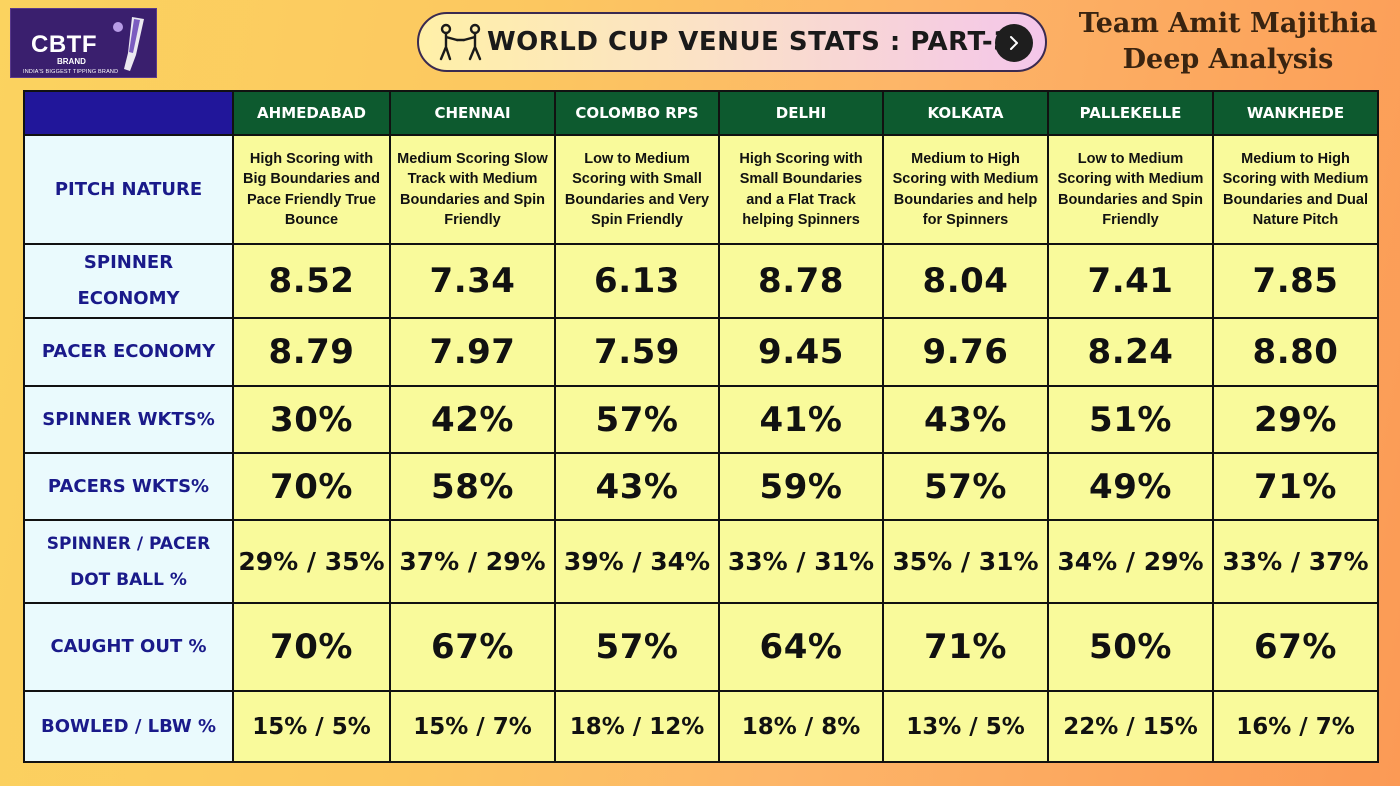 This screenshot has width=1400, height=786. Describe the element at coordinates (965, 352) in the screenshot. I see `pacer-economy-cell: 9.76` at that location.